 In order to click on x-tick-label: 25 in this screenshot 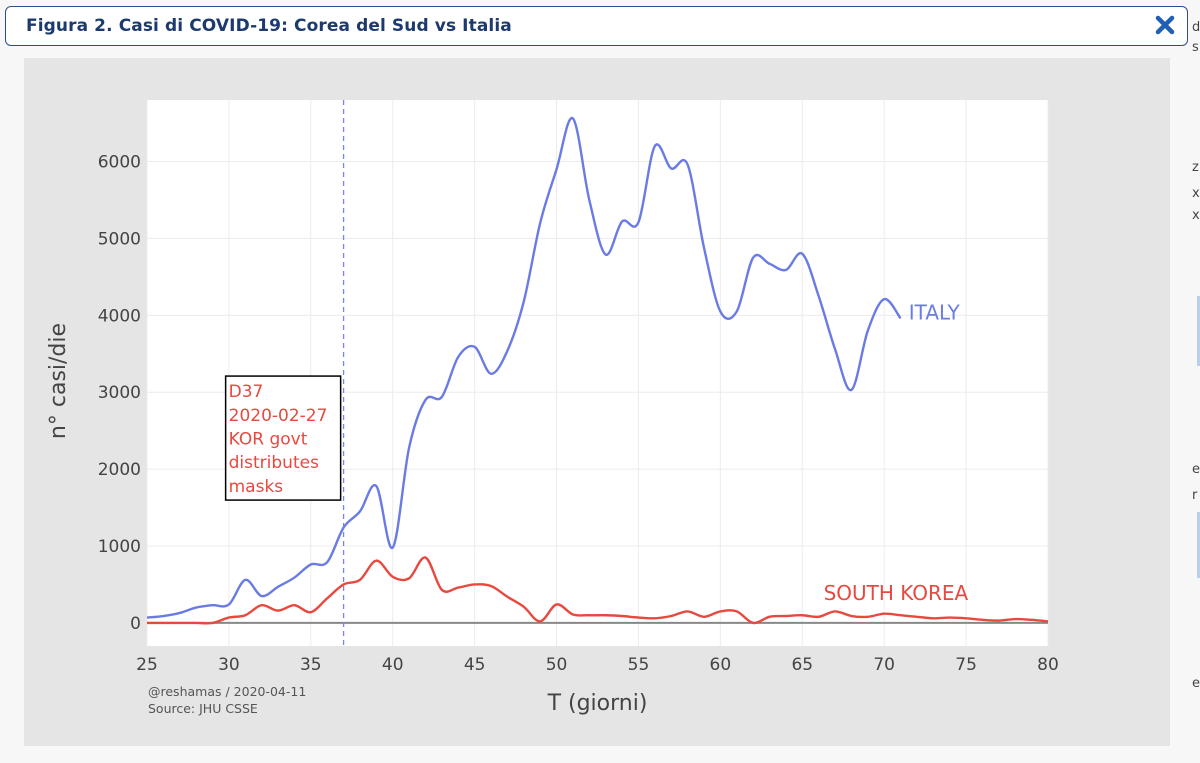, I will do `click(147, 665)`.